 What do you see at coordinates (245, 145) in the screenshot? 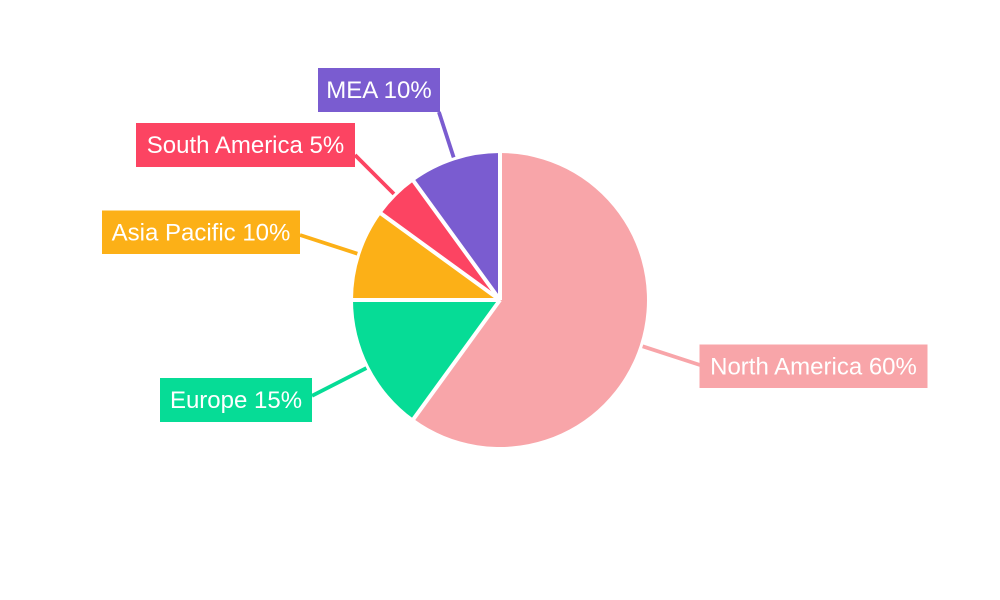
I see `svg-text: South America 5%` at bounding box center [245, 145].